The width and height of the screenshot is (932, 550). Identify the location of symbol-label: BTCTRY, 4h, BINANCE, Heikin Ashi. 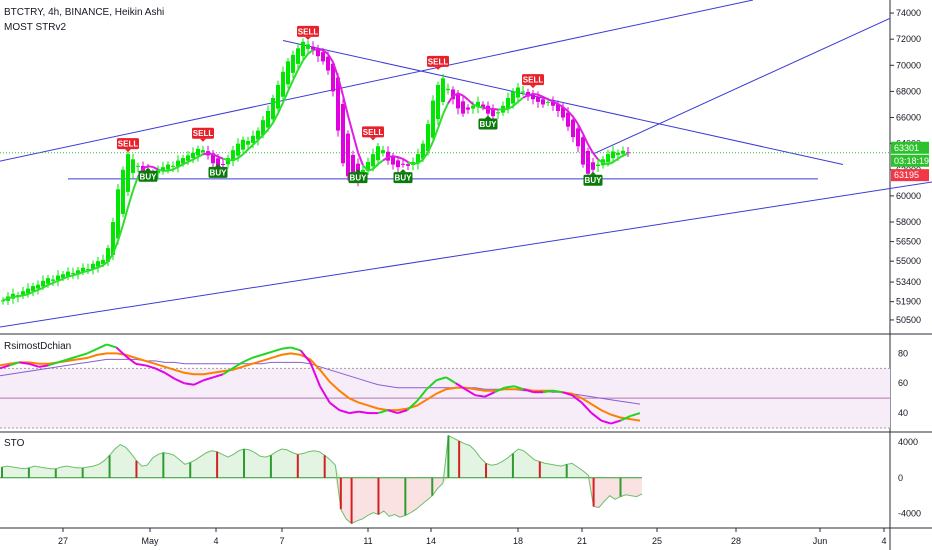
(84, 12).